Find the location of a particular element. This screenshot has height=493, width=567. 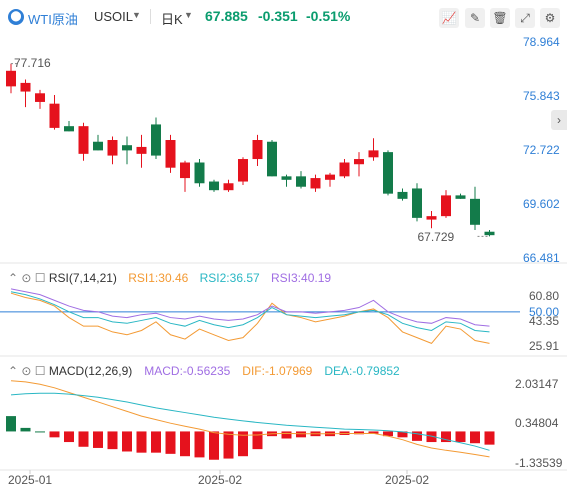

price-axis-tick-label: 69.602 is located at coordinates (541, 203).